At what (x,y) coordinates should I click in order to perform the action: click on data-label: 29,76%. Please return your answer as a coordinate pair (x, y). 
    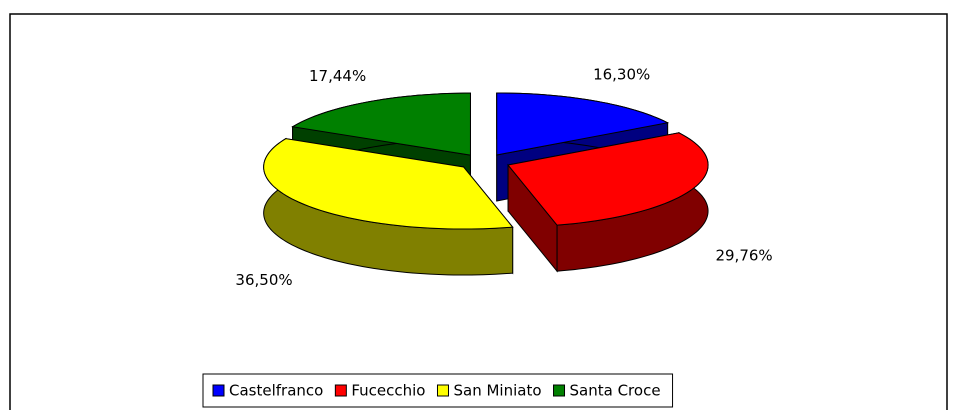
    Looking at the image, I should click on (743, 255).